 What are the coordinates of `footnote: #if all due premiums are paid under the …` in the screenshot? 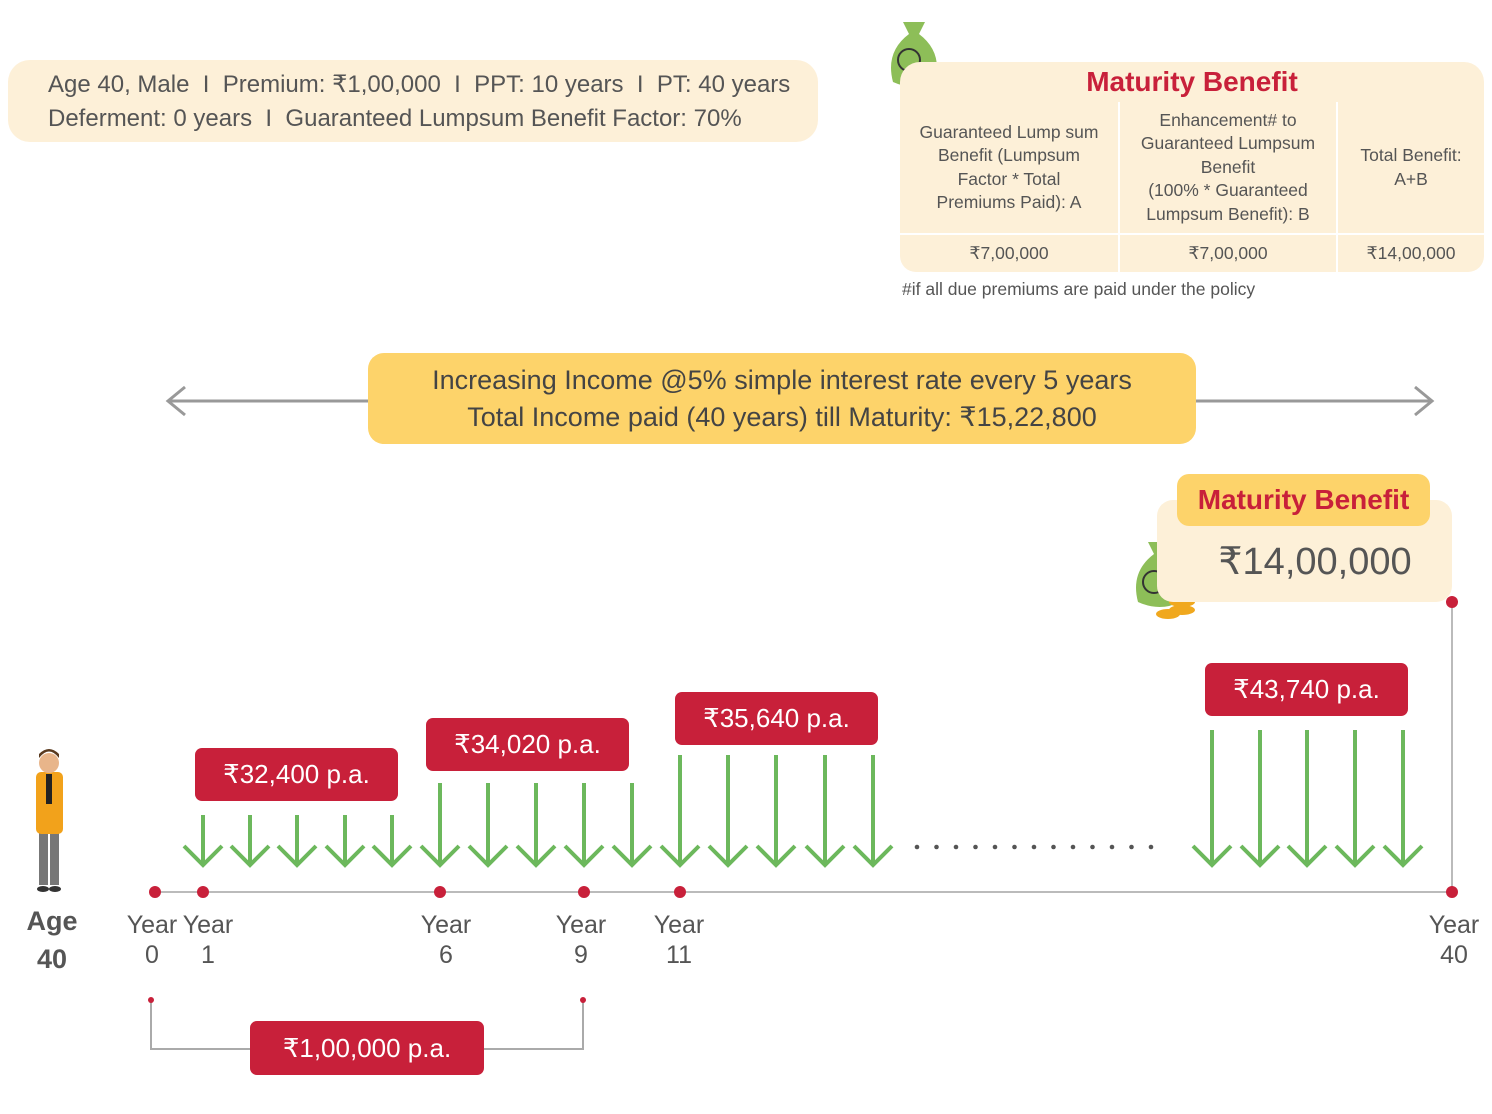 It's located at (1079, 289).